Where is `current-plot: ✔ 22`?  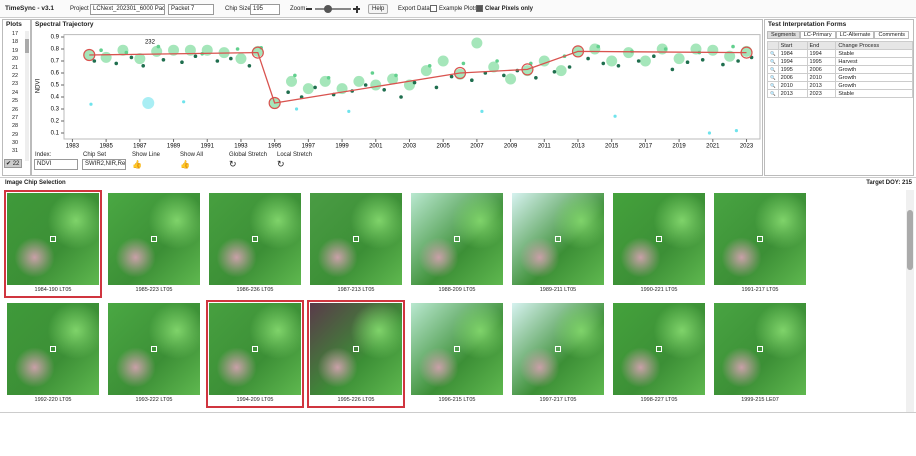 current-plot: ✔ 22 is located at coordinates (13, 163).